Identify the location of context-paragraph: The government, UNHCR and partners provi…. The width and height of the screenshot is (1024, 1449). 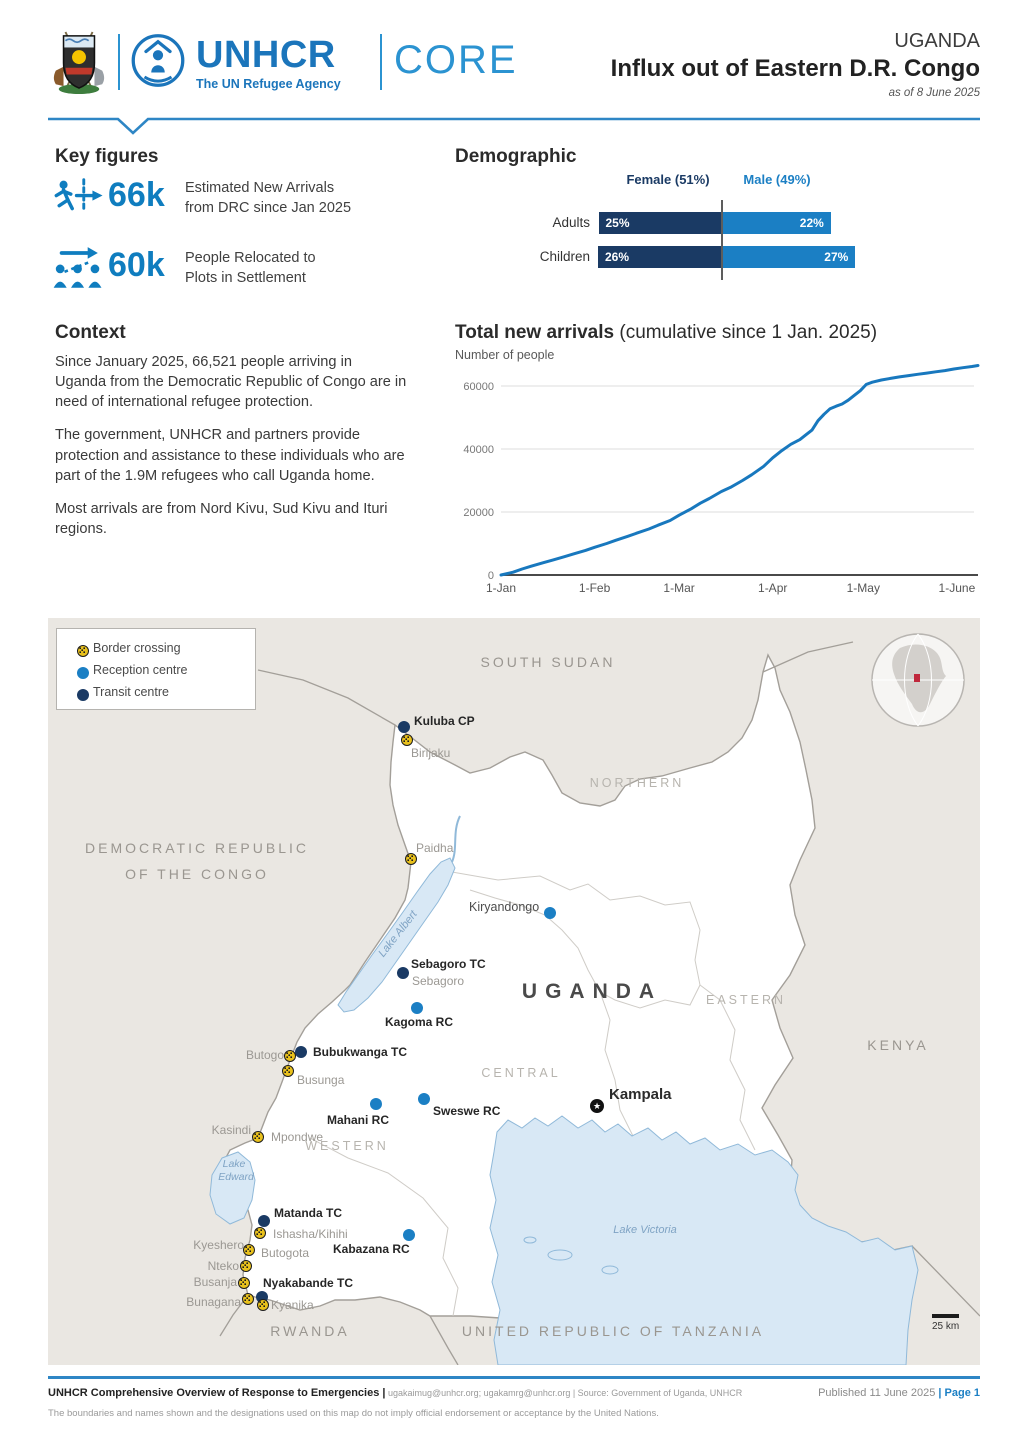
(230, 455).